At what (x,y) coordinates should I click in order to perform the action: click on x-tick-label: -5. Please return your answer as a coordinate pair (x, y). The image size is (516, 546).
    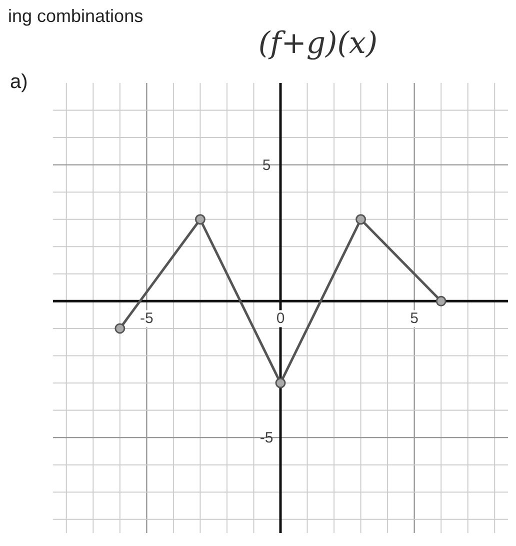
    Looking at the image, I should click on (147, 319).